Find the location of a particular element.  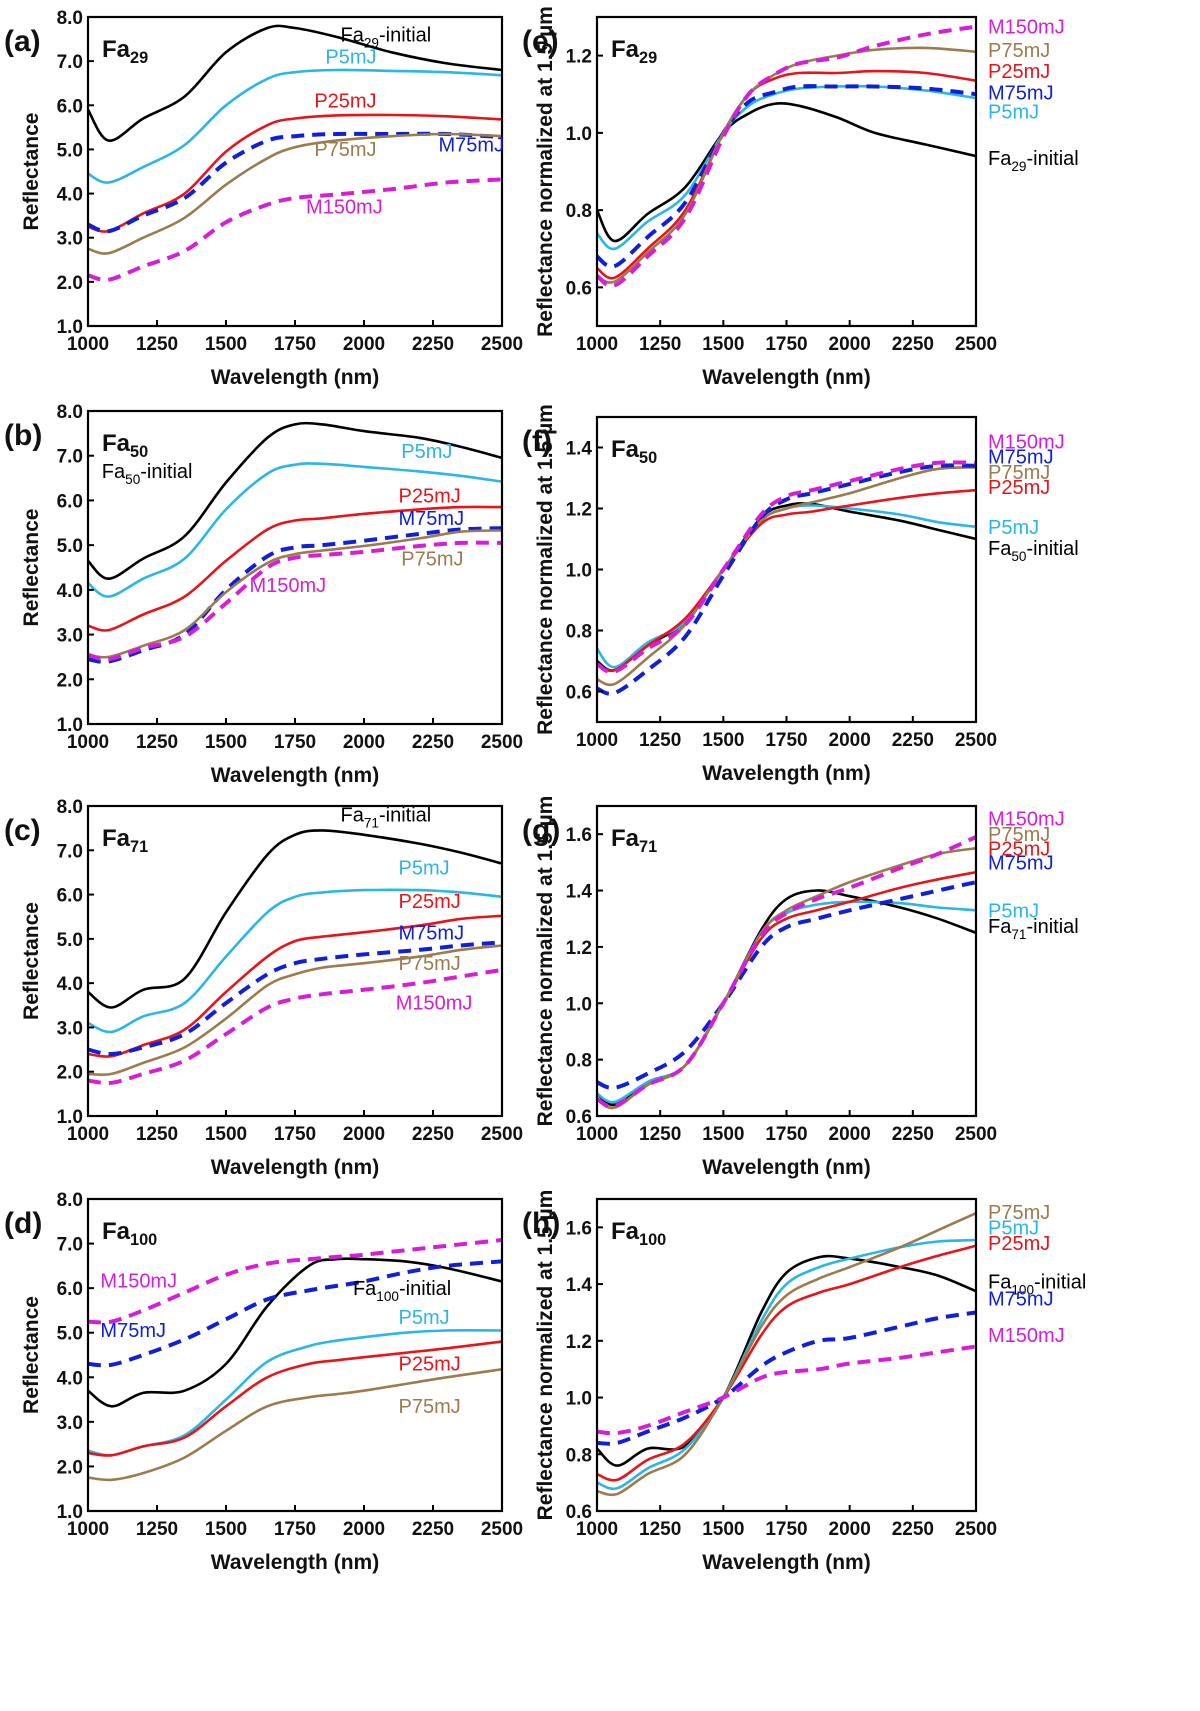

series-label-initial: Fa100-initial is located at coordinates (1037, 1284).